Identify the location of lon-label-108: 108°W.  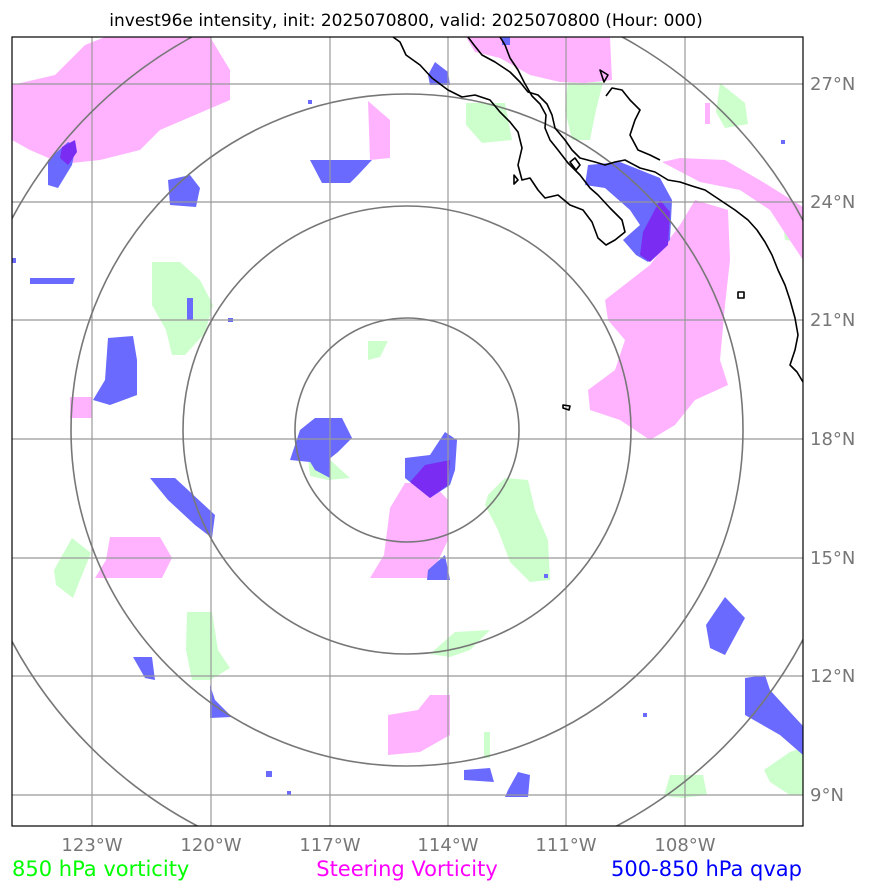
(684, 845).